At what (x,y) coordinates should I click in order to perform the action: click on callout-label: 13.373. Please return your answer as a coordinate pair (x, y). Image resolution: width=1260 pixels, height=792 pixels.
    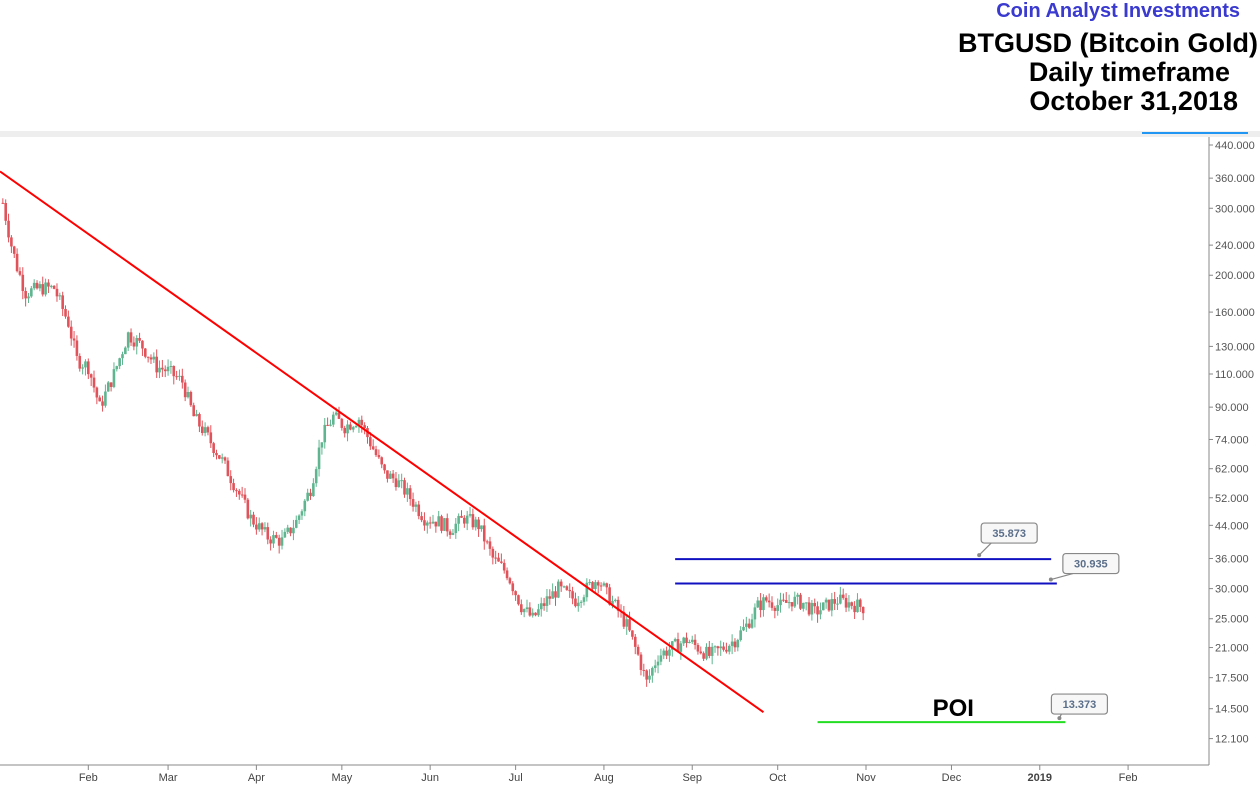
    Looking at the image, I should click on (1080, 705).